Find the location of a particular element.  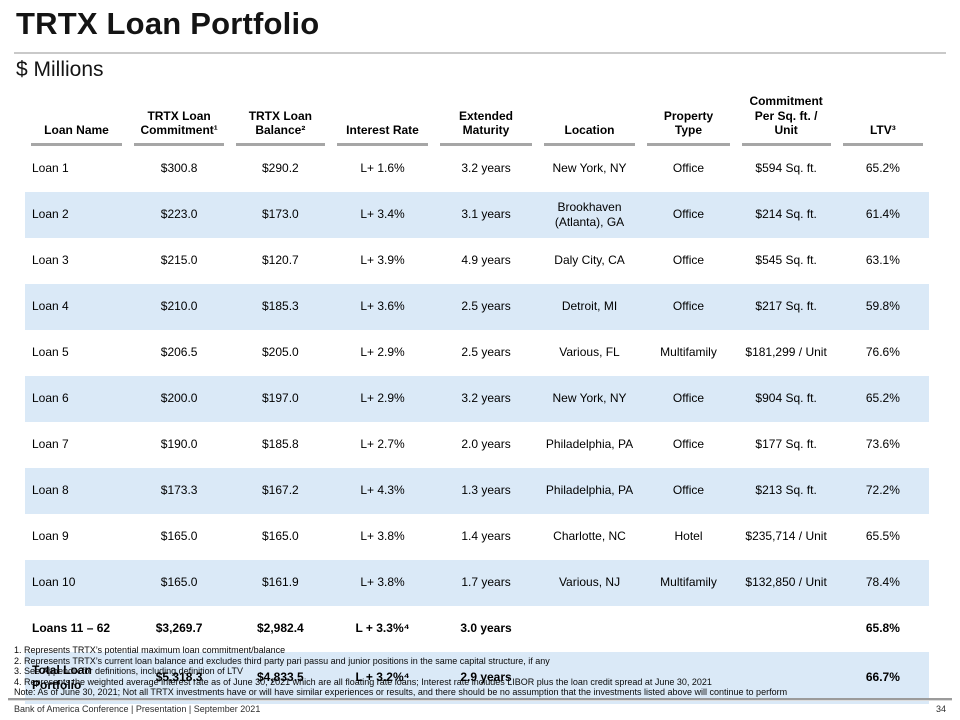

table-cell: Loan 4 is located at coordinates (50, 306).